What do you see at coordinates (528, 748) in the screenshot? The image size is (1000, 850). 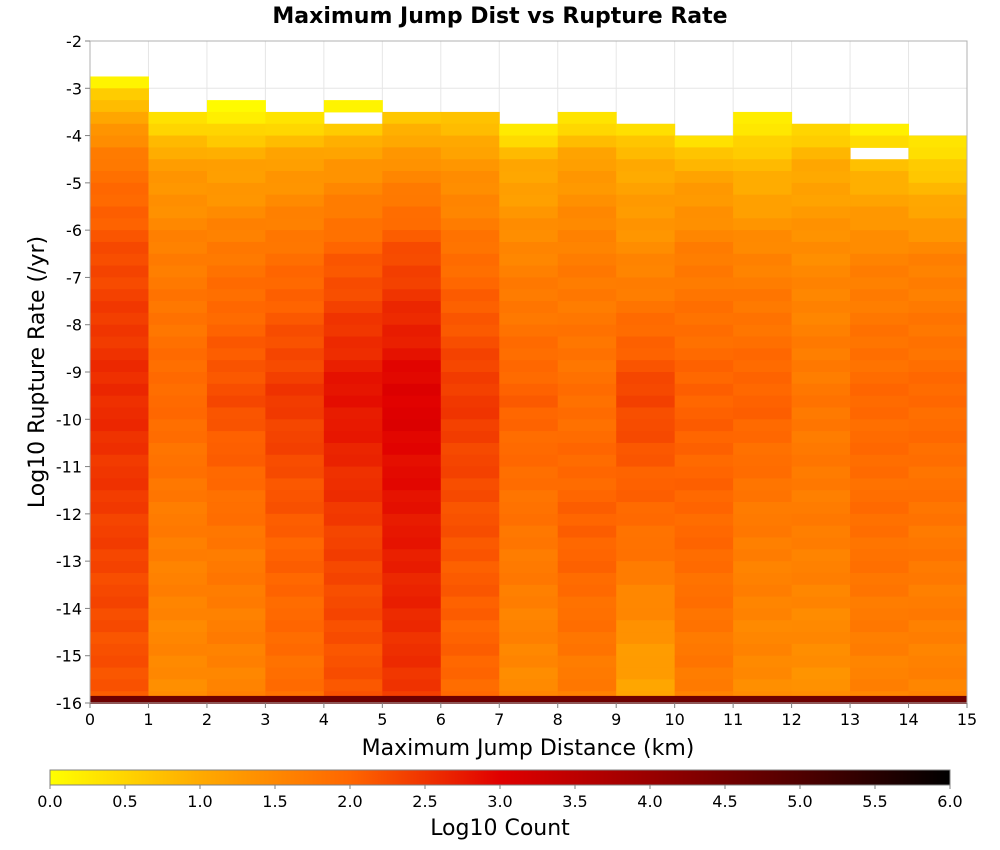 I see `x-axis-title: Maximum Jump Distance (km)` at bounding box center [528, 748].